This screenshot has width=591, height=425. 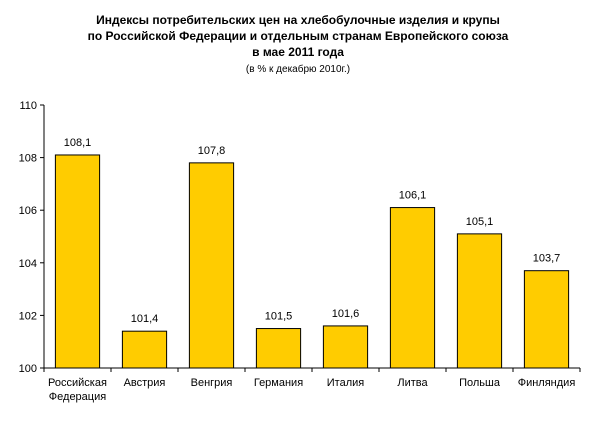 I want to click on data-label: 107,8, so click(x=212, y=151).